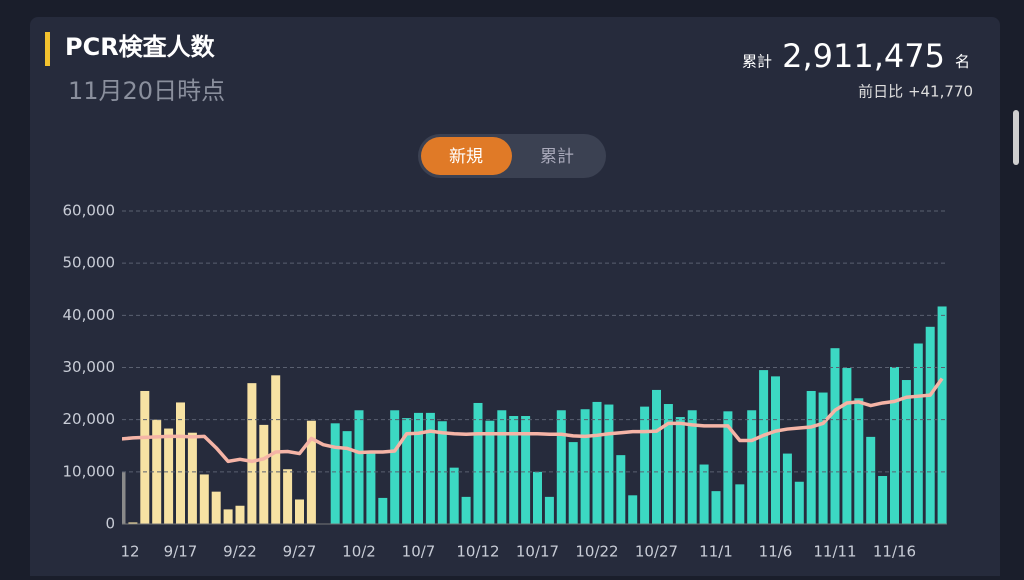 The width and height of the screenshot is (1024, 580). I want to click on x-tick-label: 11/6, so click(776, 552).